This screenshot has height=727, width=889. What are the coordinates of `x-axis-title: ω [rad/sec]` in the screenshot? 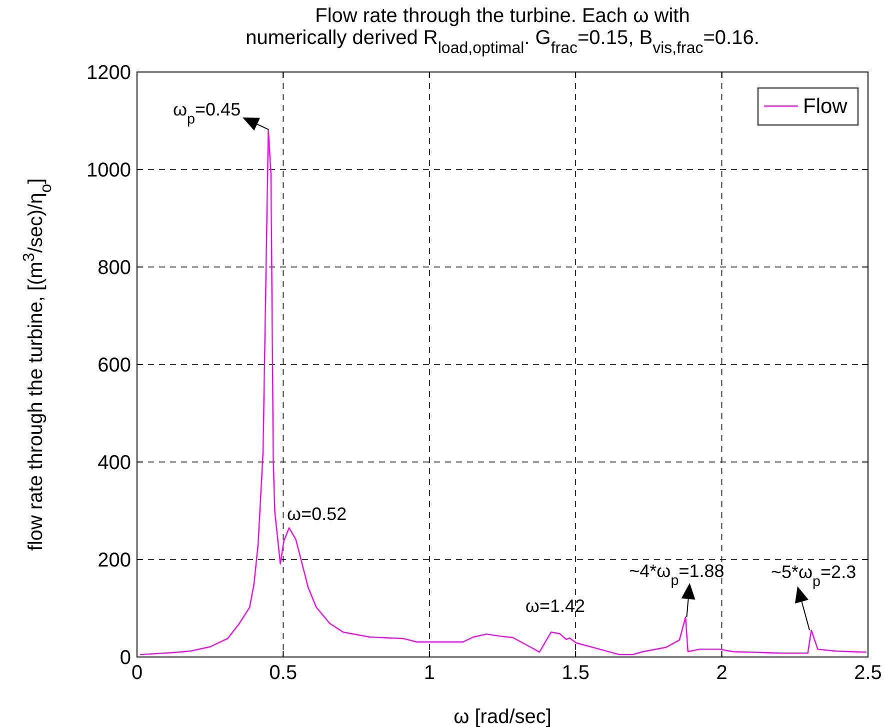 It's located at (503, 716).